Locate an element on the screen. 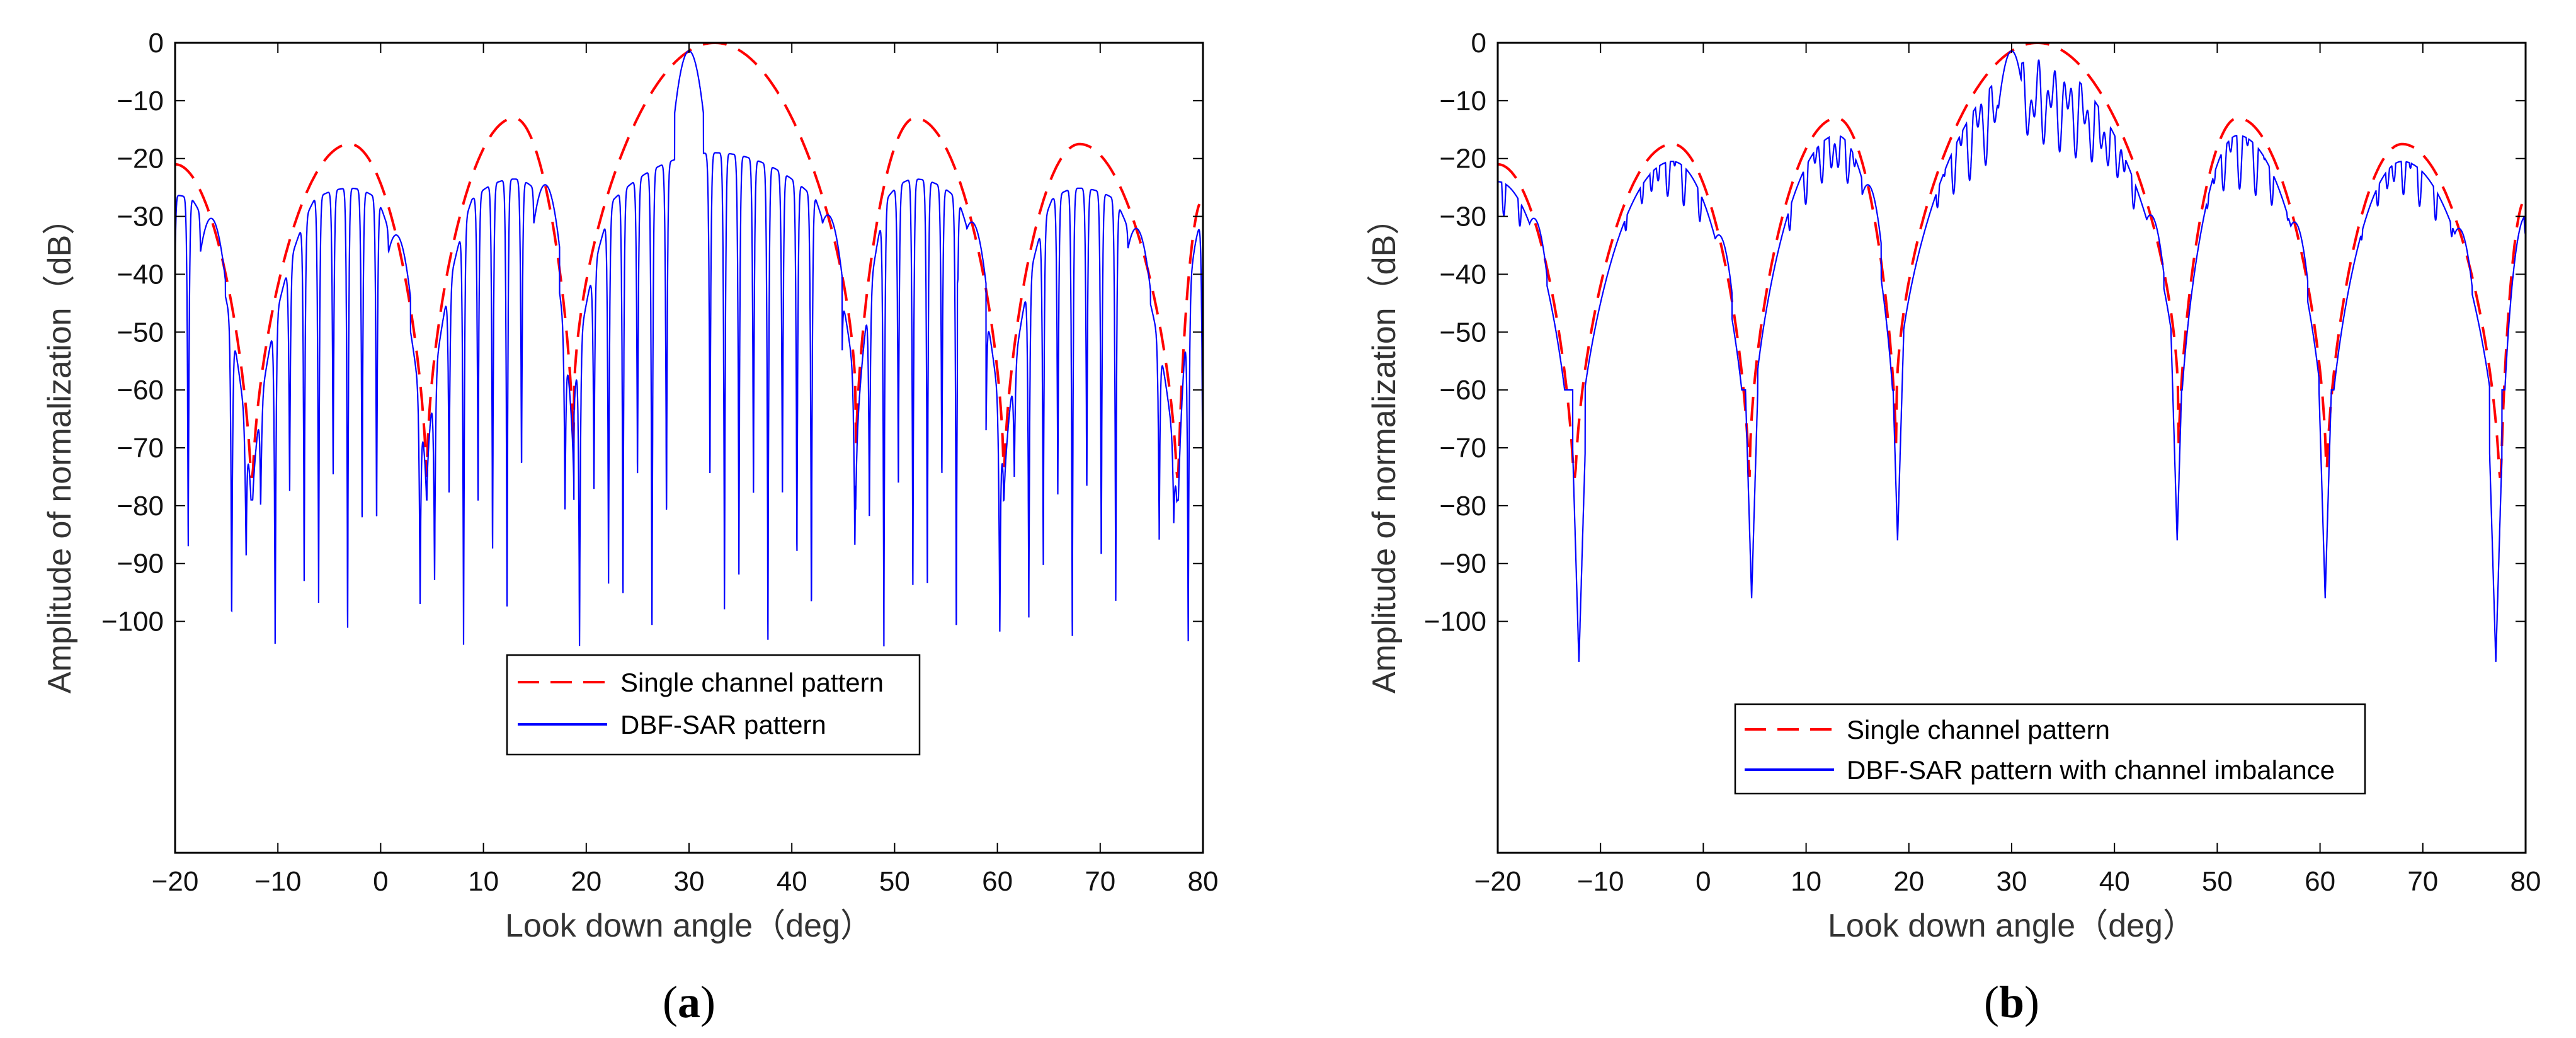 The image size is (2576, 1038). legend-label-dbf: DBF-SAR pattern is located at coordinates (723, 724).